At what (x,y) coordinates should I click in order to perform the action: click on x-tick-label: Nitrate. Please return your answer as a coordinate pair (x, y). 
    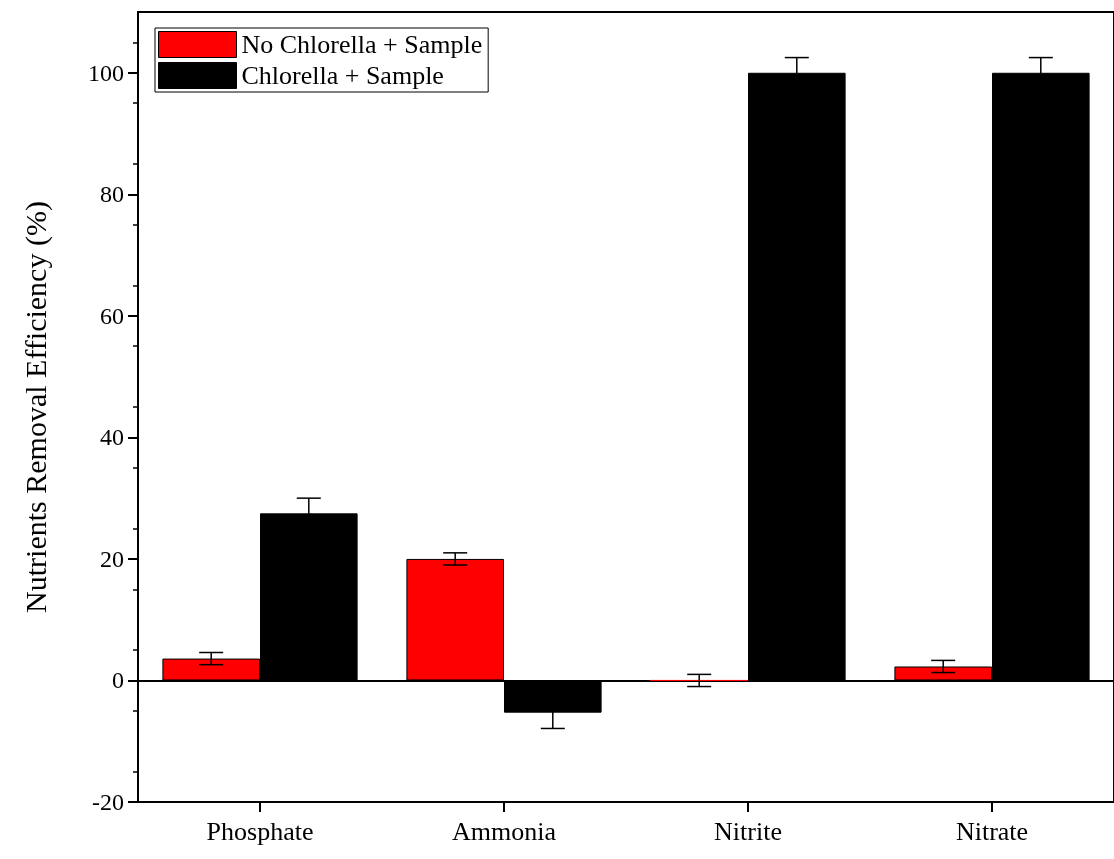
    Looking at the image, I should click on (992, 831).